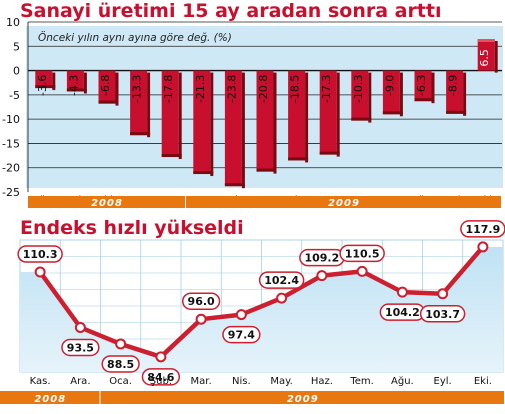 The image size is (505, 414). I want to click on y-tick-label: 5, so click(16, 46).